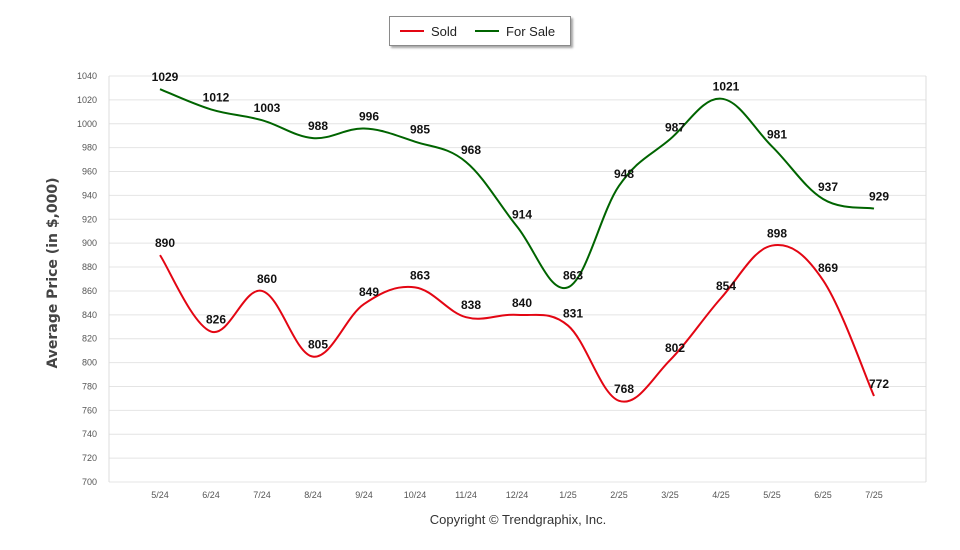 The width and height of the screenshot is (960, 550). I want to click on y-tick-label: 720, so click(89, 458).